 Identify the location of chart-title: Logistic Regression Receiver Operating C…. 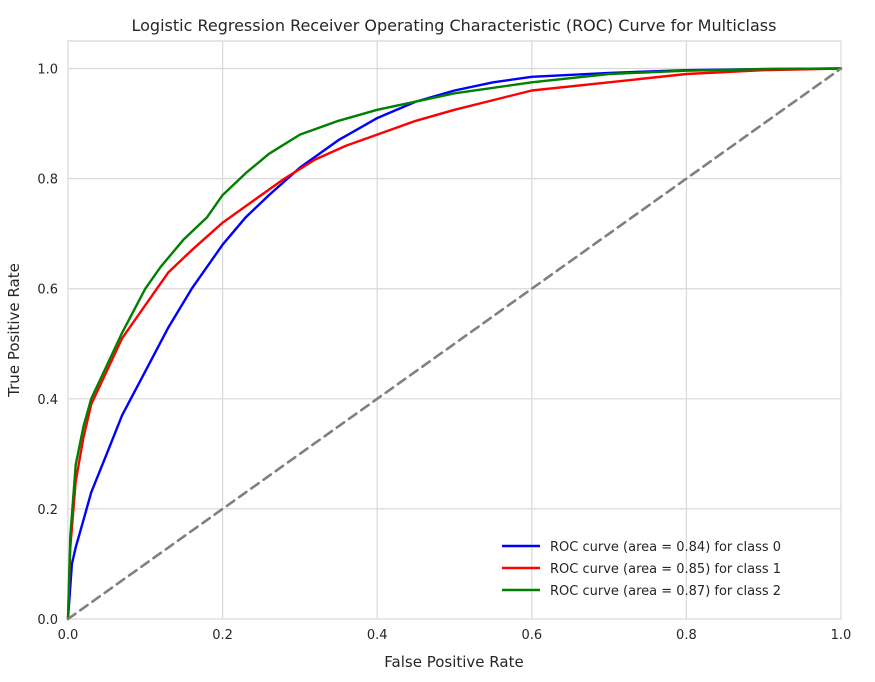
(454, 25).